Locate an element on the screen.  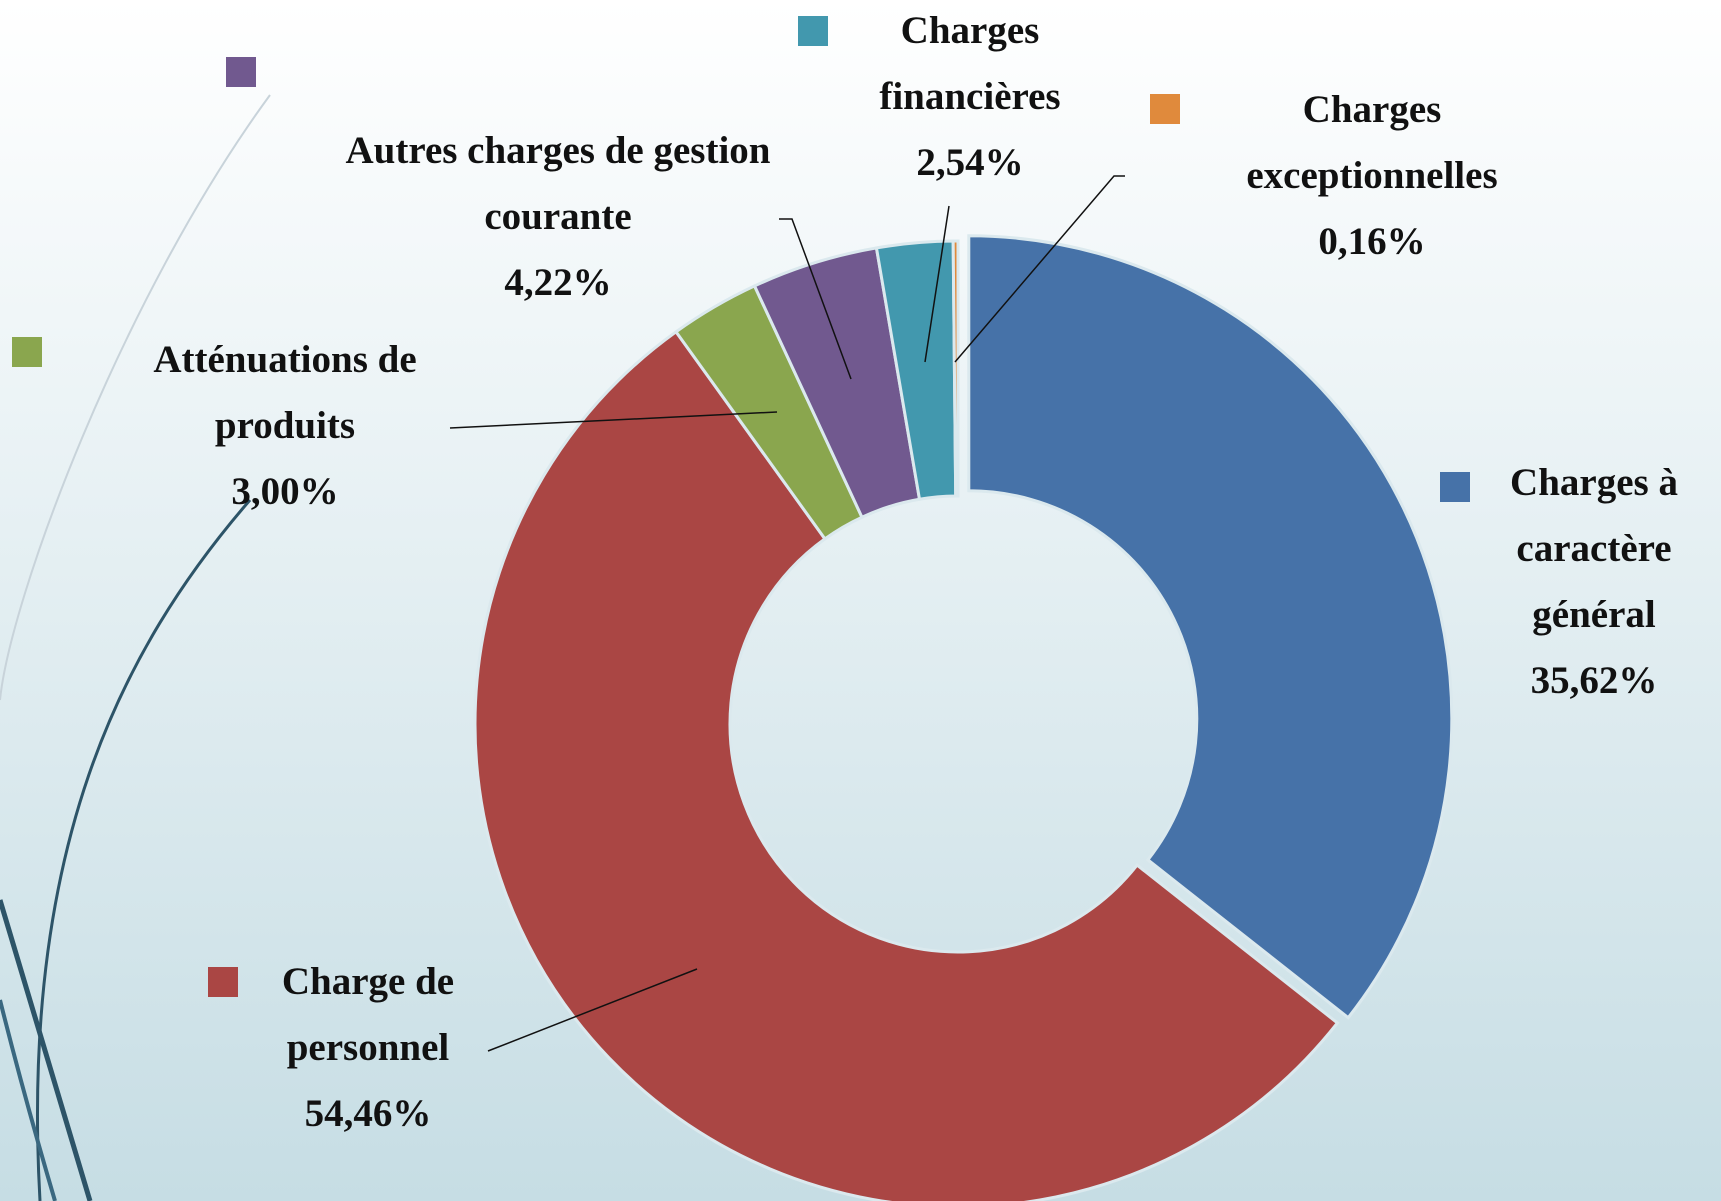
decoration is located at coordinates (135, 647).